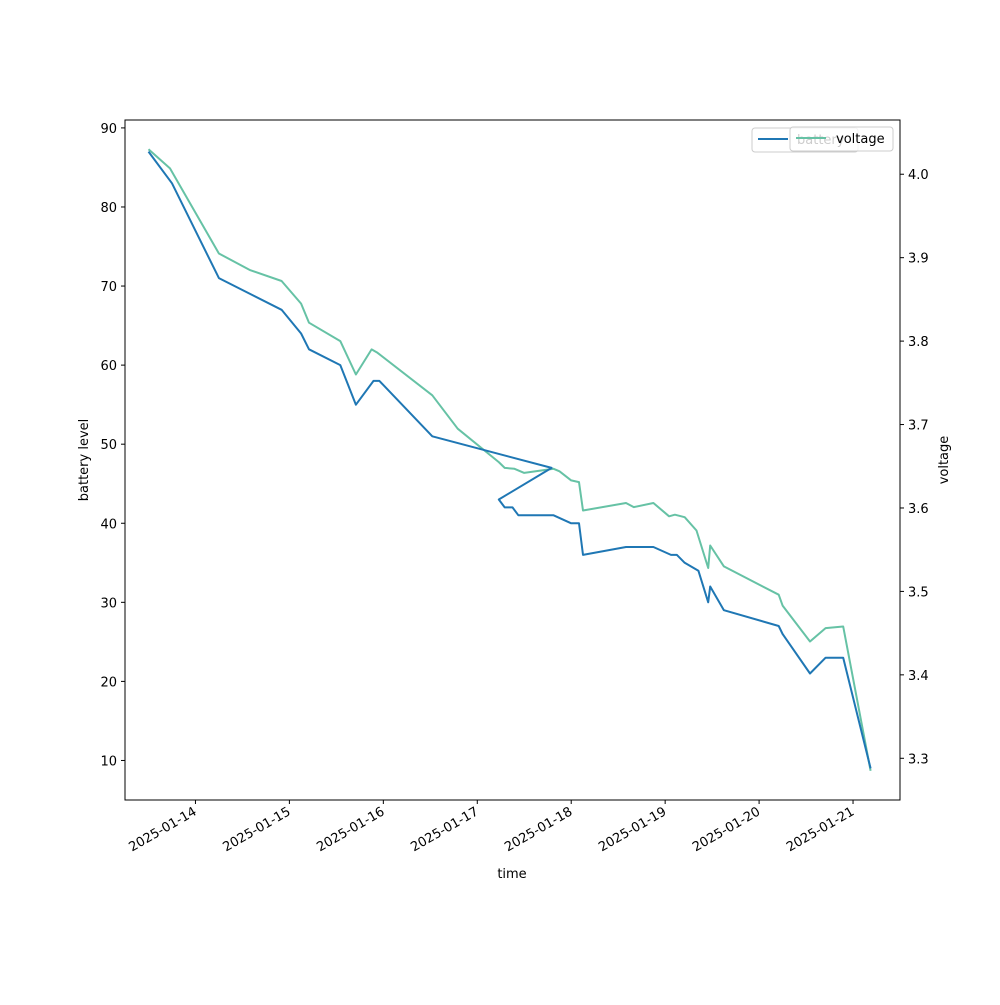 This screenshot has height=1005, width=1000. What do you see at coordinates (108, 287) in the screenshot?
I see `left-y-tick-label: 70` at bounding box center [108, 287].